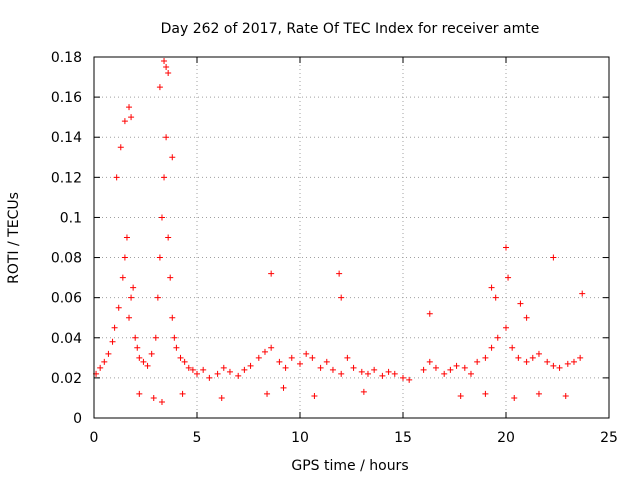 This screenshot has width=640, height=480. What do you see at coordinates (66, 299) in the screenshot?
I see `y-tick-label: 0.06` at bounding box center [66, 299].